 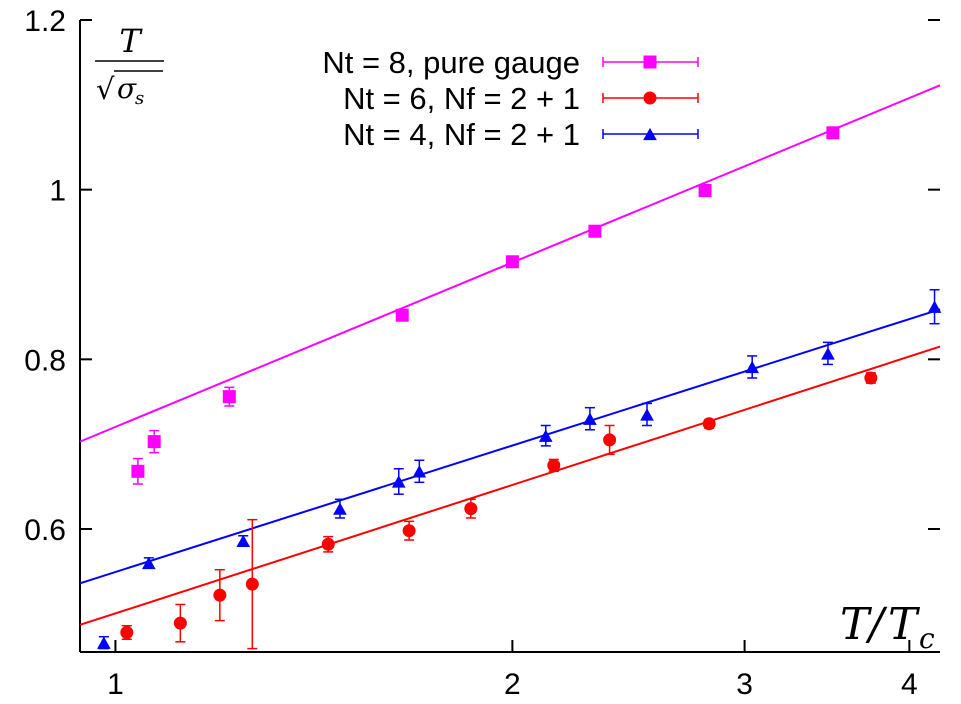 I want to click on y-label-radical: √, so click(x=105, y=89).